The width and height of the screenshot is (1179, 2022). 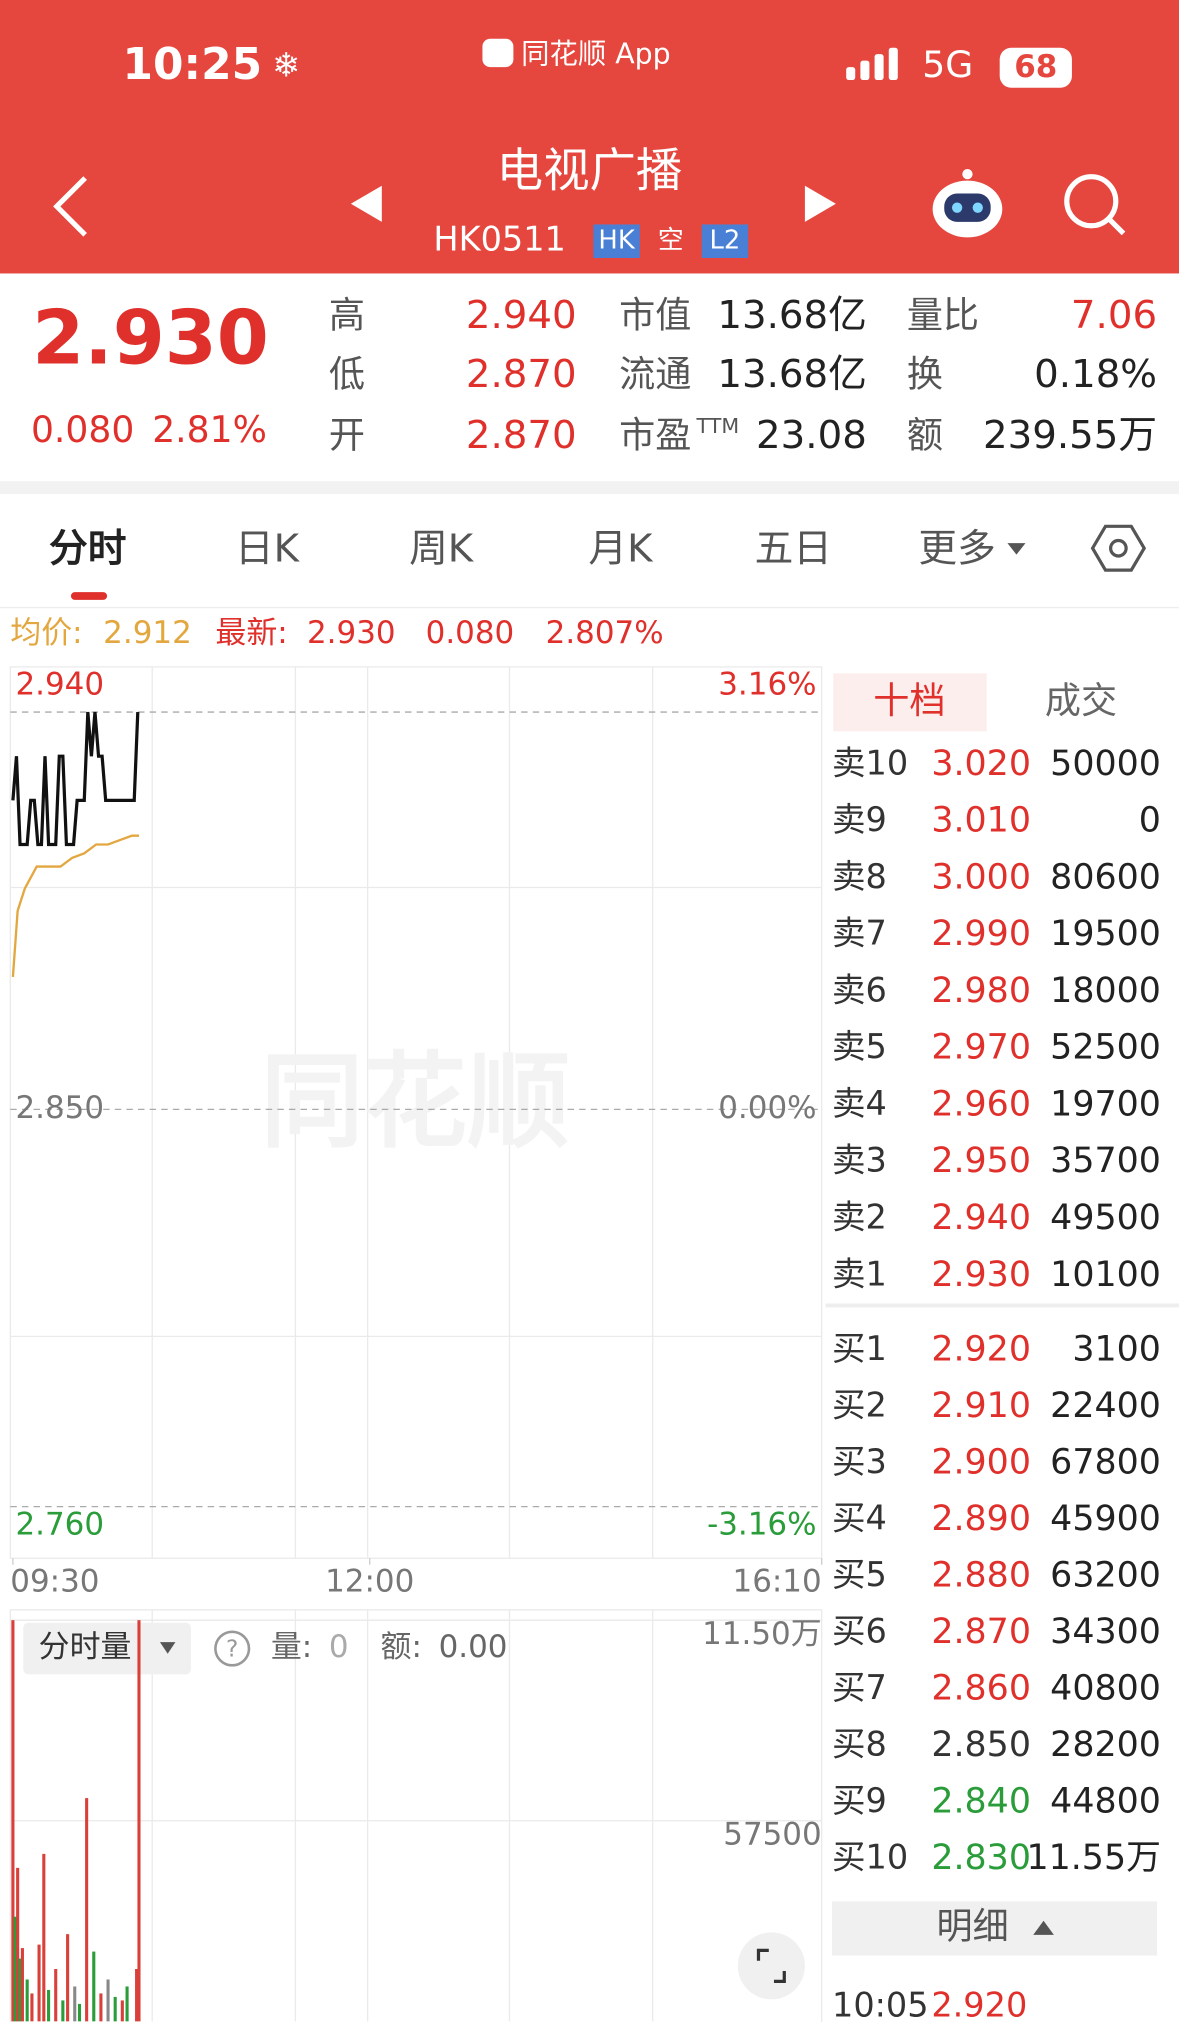 I want to click on book-price: 2.910, so click(x=981, y=1406).